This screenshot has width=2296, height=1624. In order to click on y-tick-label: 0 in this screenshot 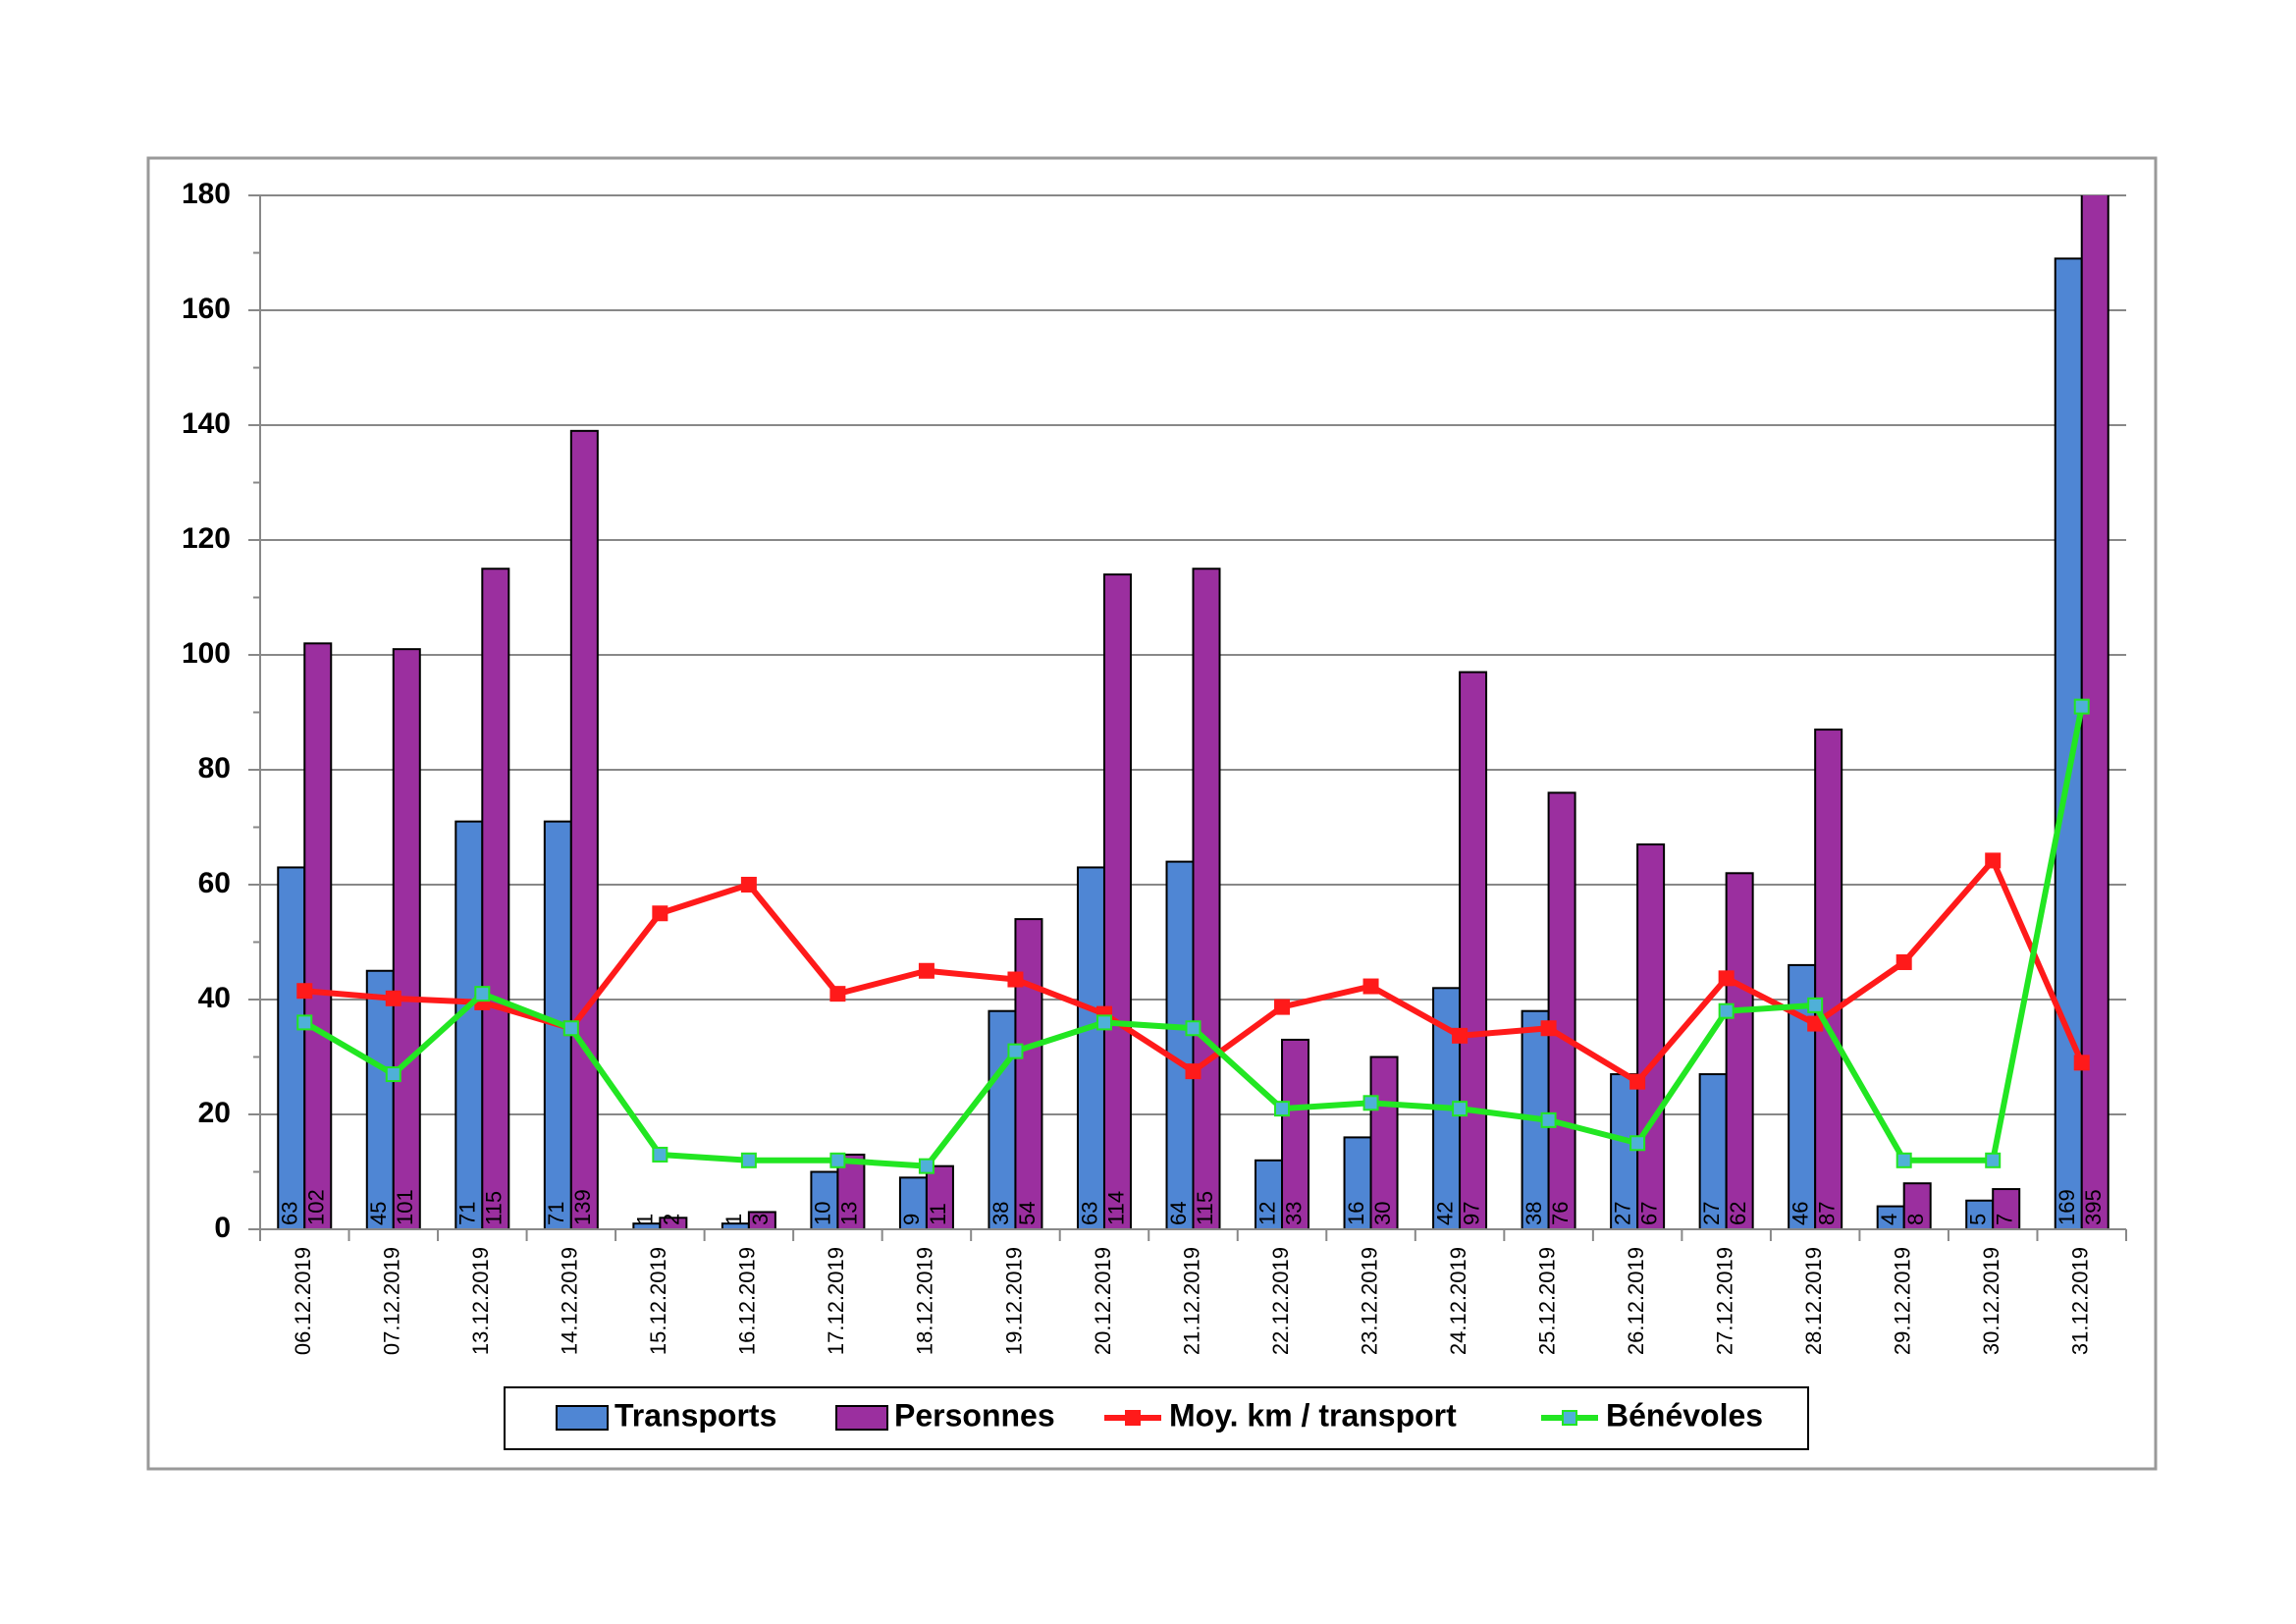, I will do `click(222, 1228)`.